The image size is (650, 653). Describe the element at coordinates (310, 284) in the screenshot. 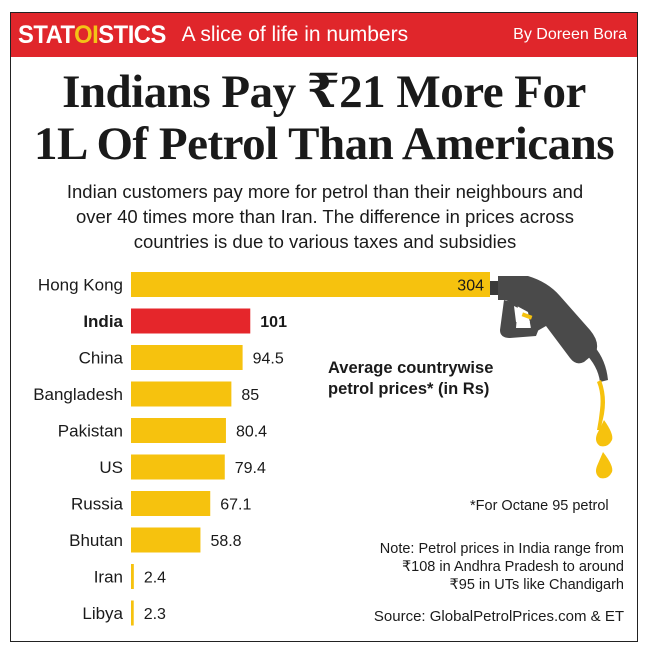

I see `bar-hong-kong` at that location.